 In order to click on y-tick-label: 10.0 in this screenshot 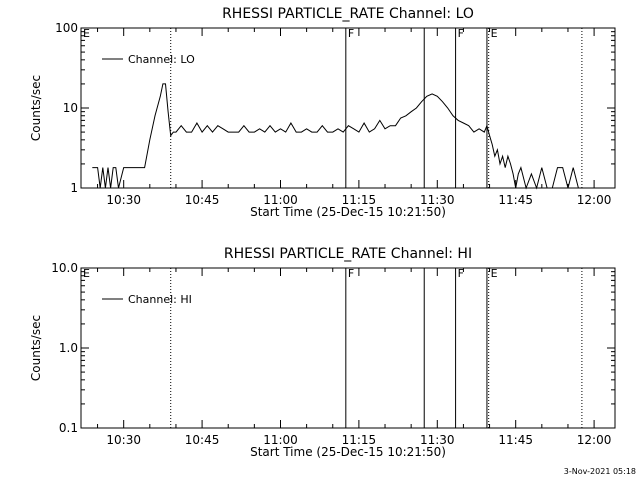, I will do `click(64, 268)`.